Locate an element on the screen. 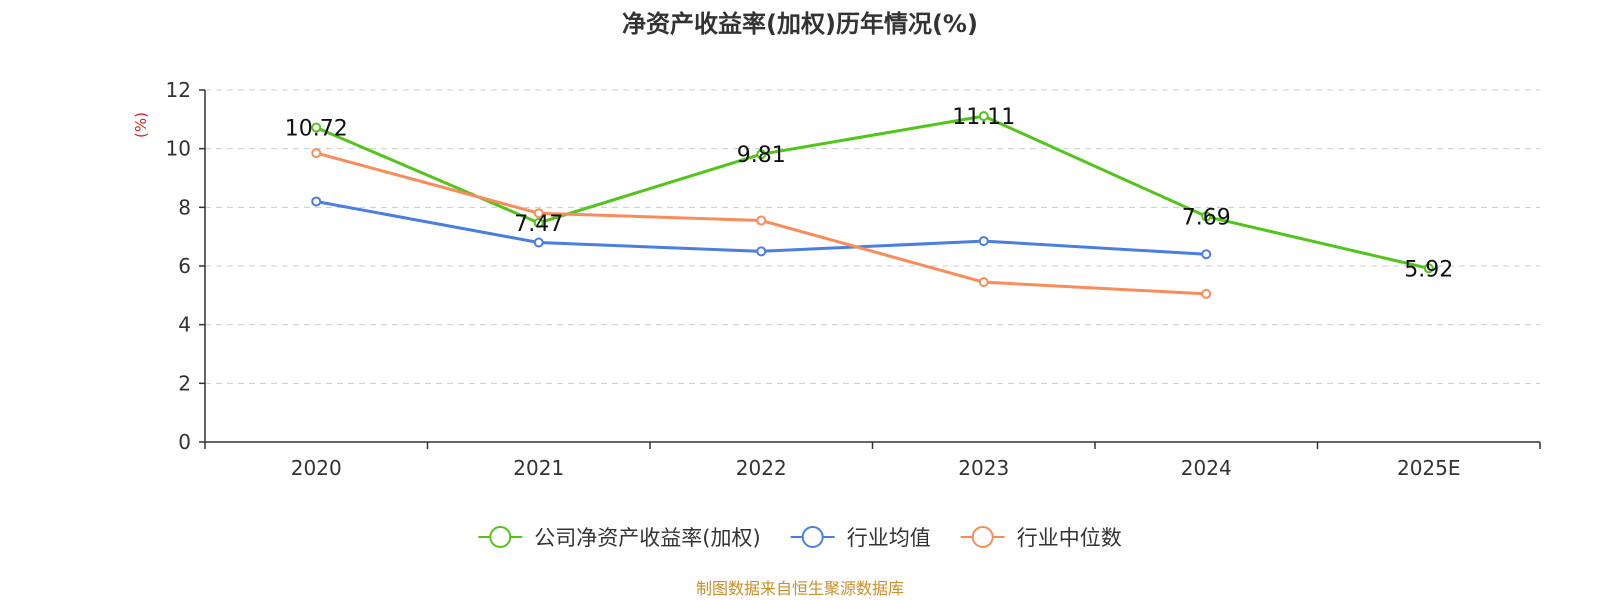 The image size is (1600, 600). x-tick-label: 2024 is located at coordinates (1206, 468).